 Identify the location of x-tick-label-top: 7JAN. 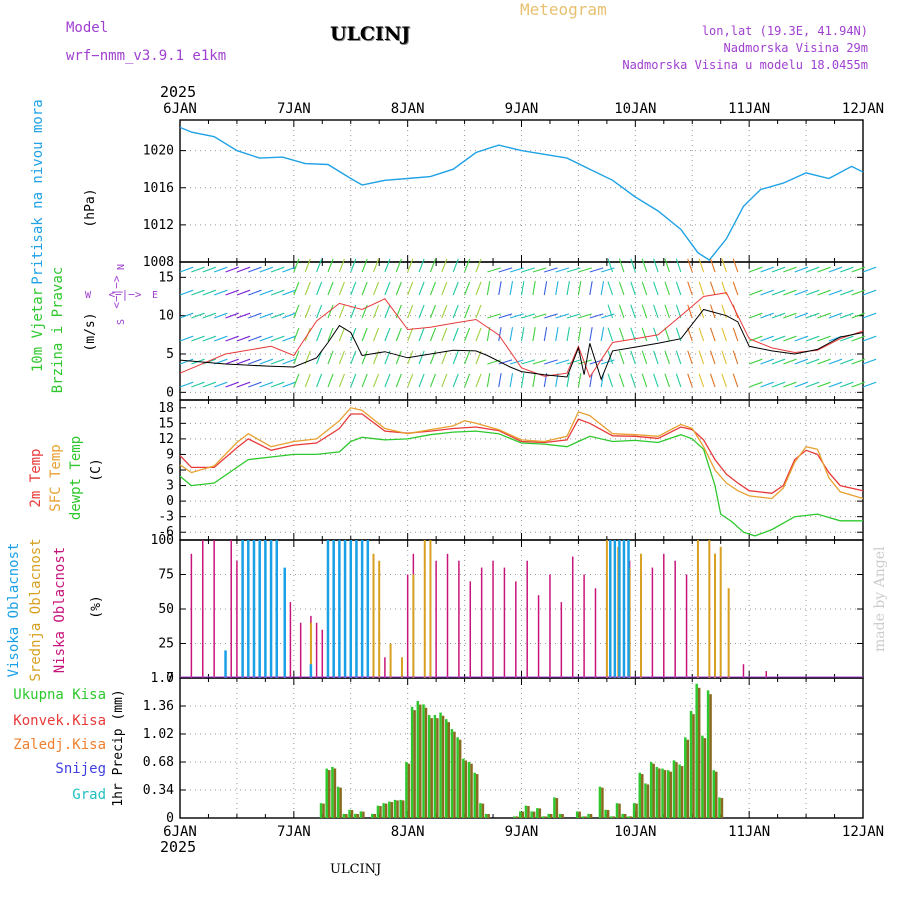
(294, 109).